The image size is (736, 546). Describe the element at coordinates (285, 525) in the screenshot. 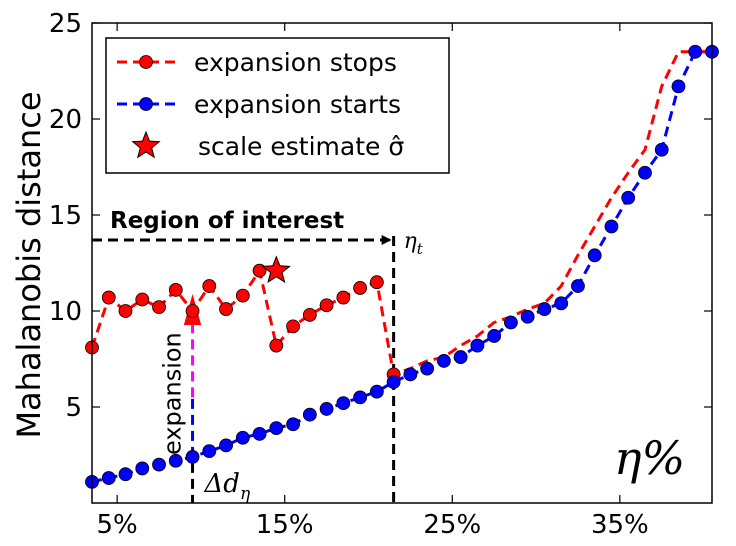

I see `x-tick-label: 15%` at that location.